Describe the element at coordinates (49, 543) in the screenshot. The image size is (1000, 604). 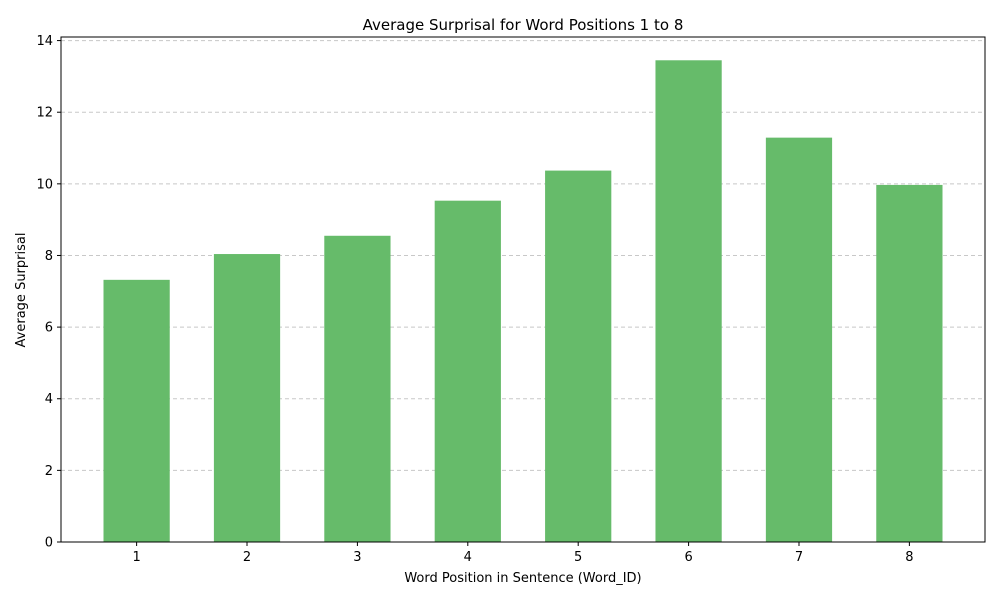
I see `y-tick-label: 0` at that location.